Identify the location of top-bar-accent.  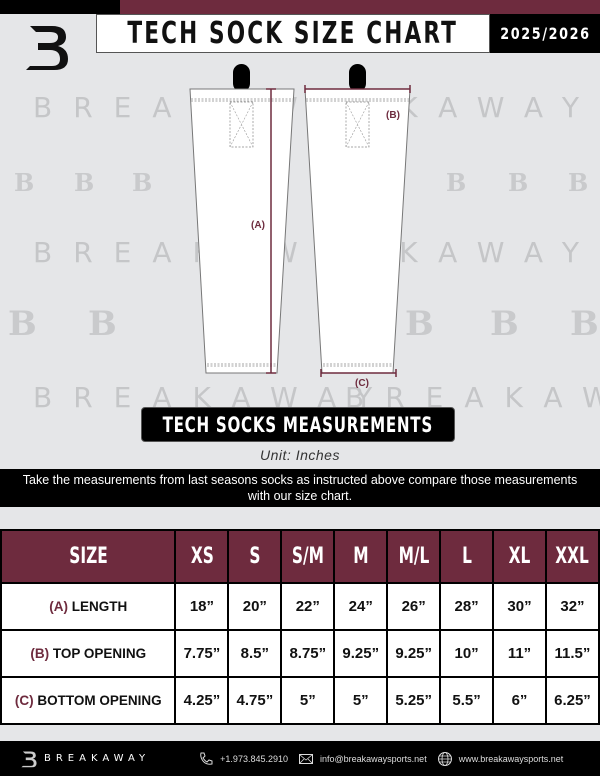
(360, 7).